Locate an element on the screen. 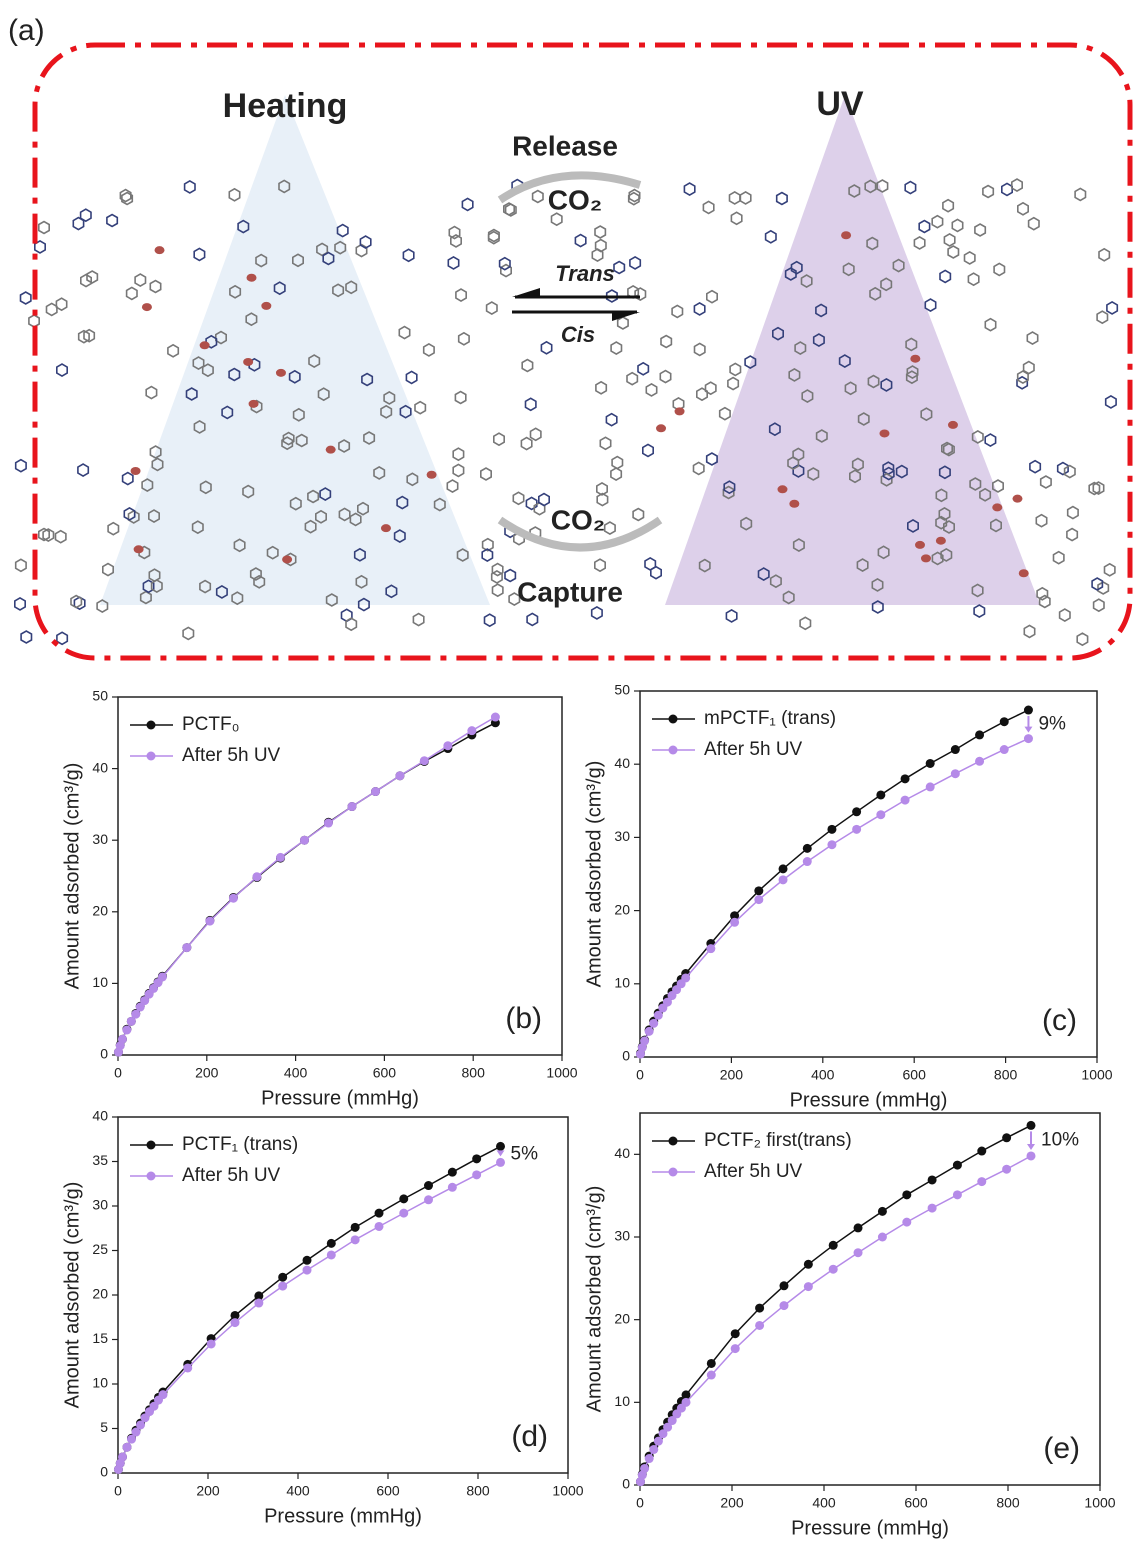 The width and height of the screenshot is (1137, 1547). y-tick-label: 35 is located at coordinates (100, 1160).